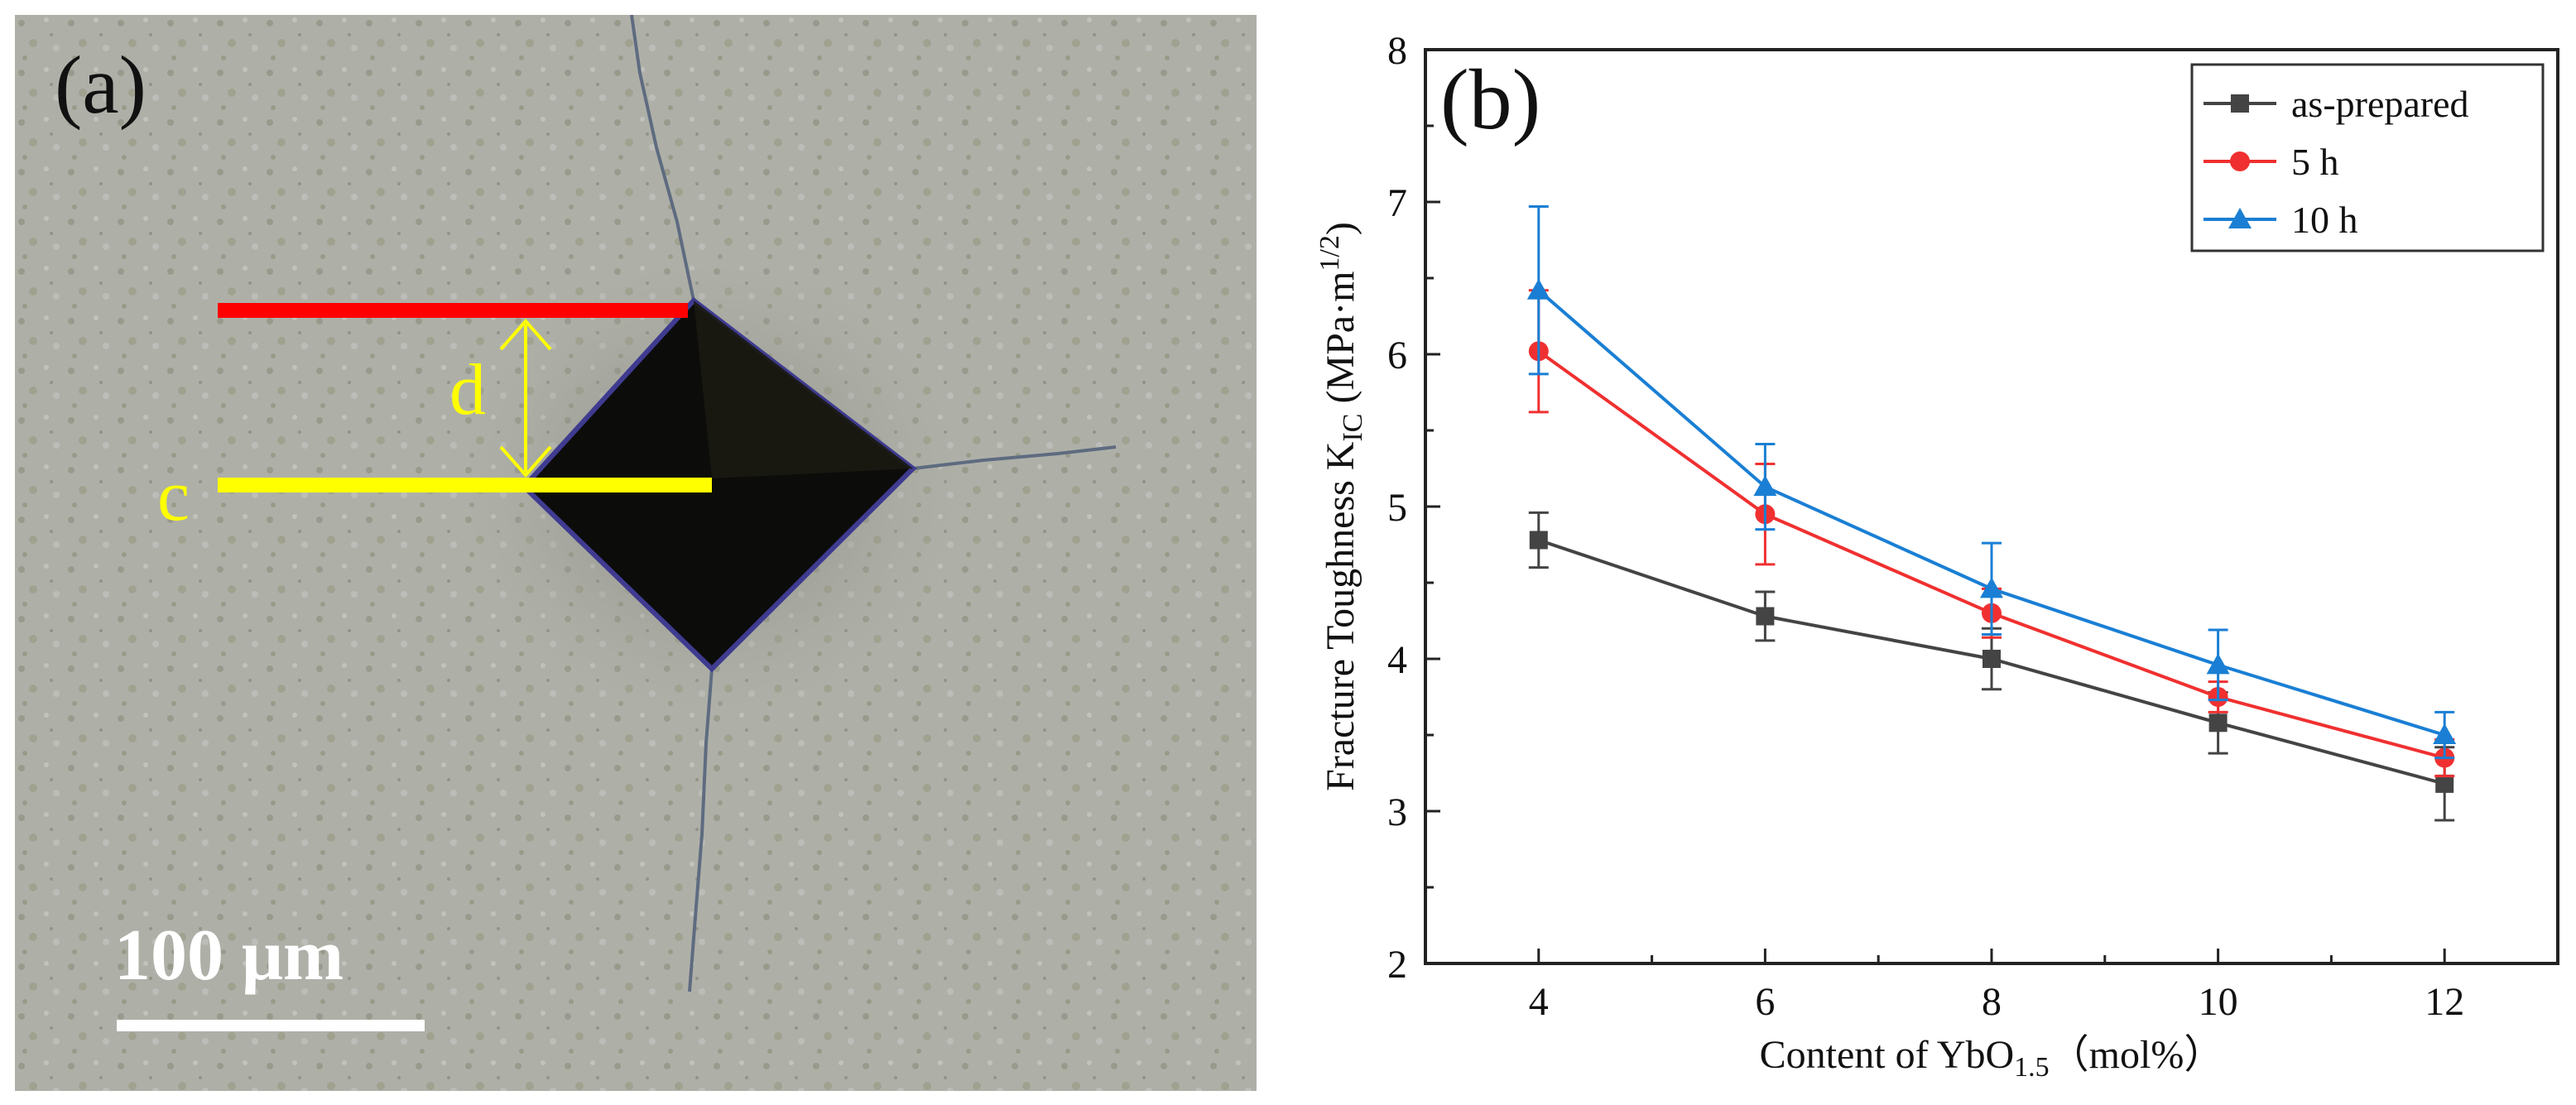 The image size is (2576, 1105). What do you see at coordinates (1340, 228) in the screenshot?
I see `y-axis-title-close: )` at bounding box center [1340, 228].